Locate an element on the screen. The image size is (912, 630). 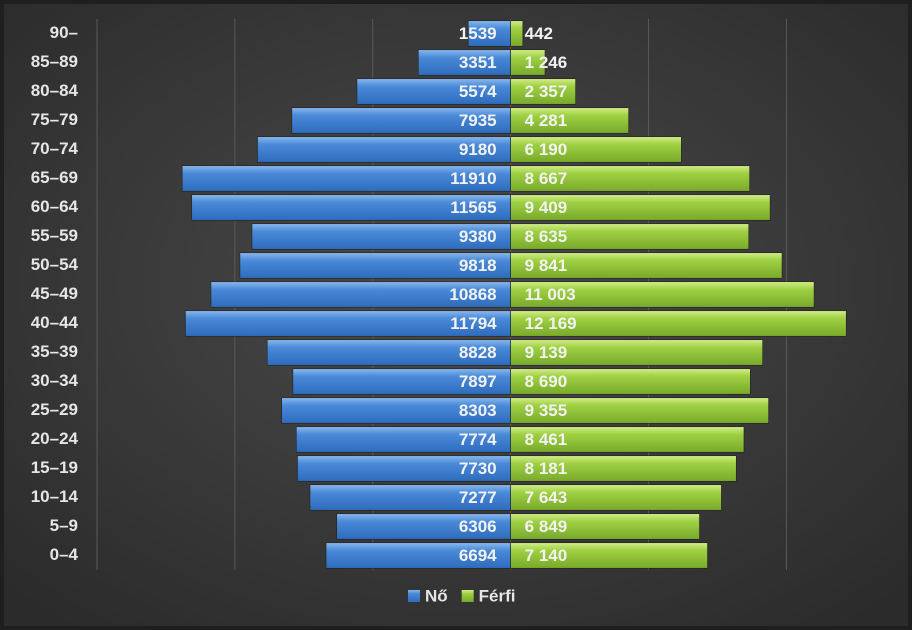
category-label: 80–84 is located at coordinates (55, 90).